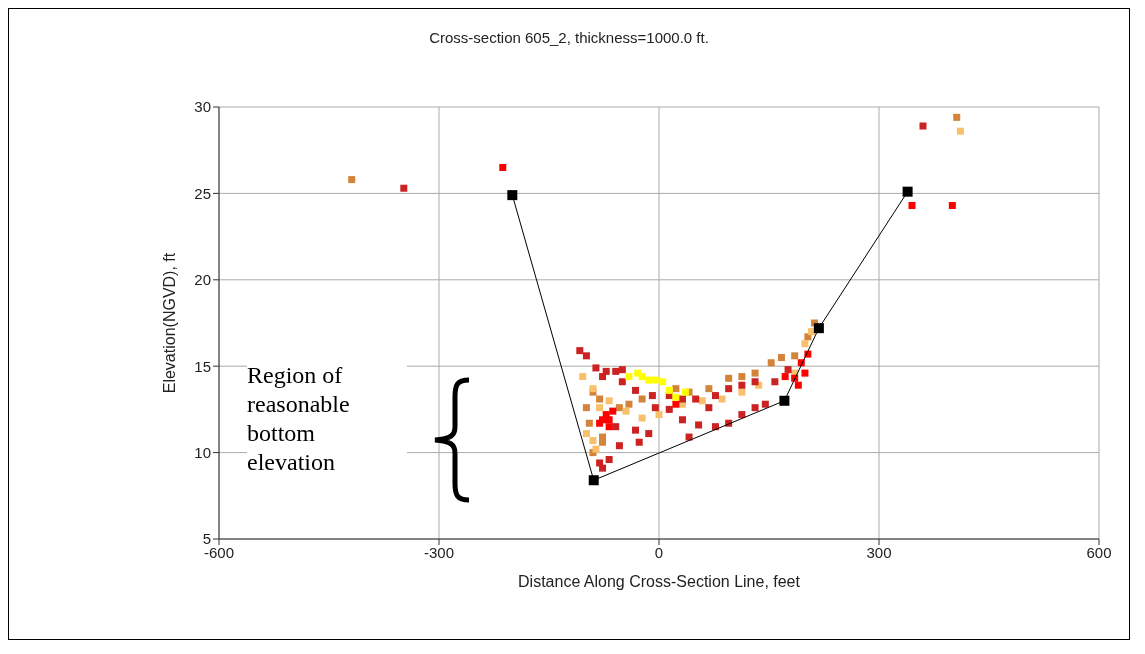  I want to click on x-tick-label: -300, so click(439, 552).